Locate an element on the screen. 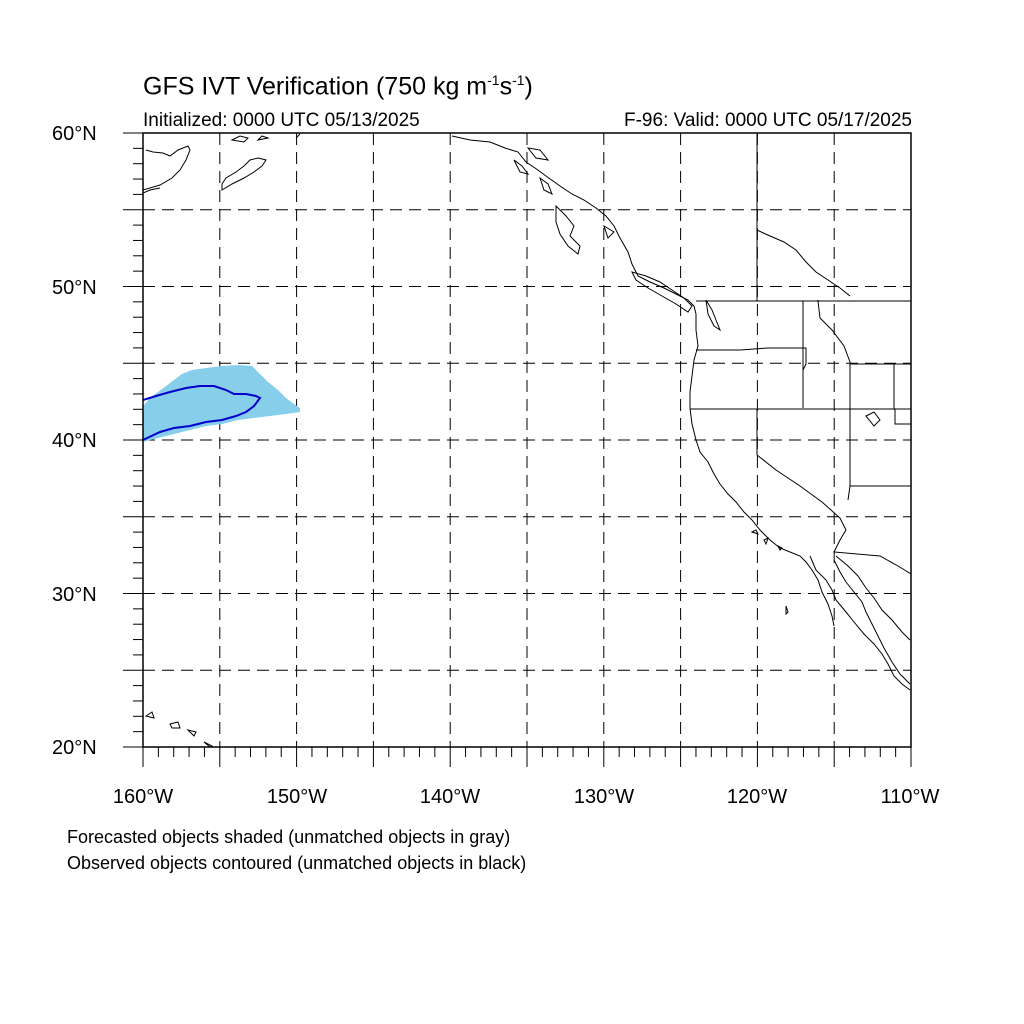 This screenshot has height=1024, width=1024. vancouver-island-coast is located at coordinates (676, 301).